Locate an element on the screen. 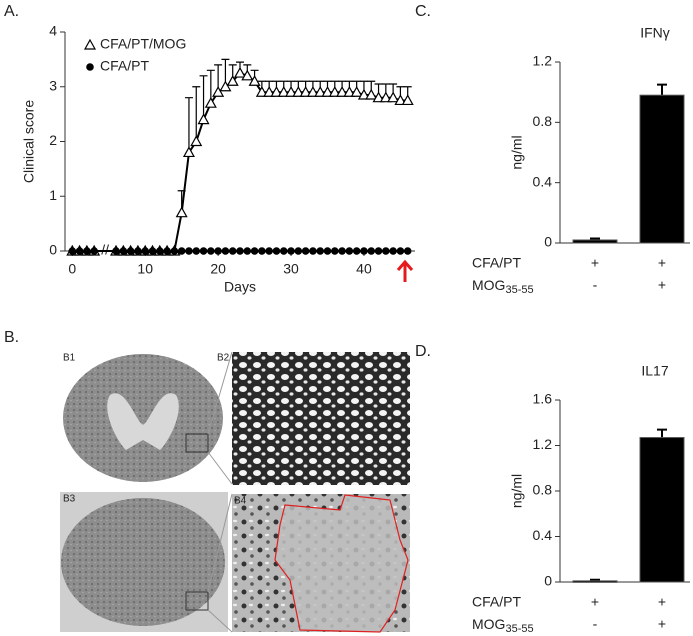 This screenshot has width=693, height=636. image-b2 is located at coordinates (321, 418).